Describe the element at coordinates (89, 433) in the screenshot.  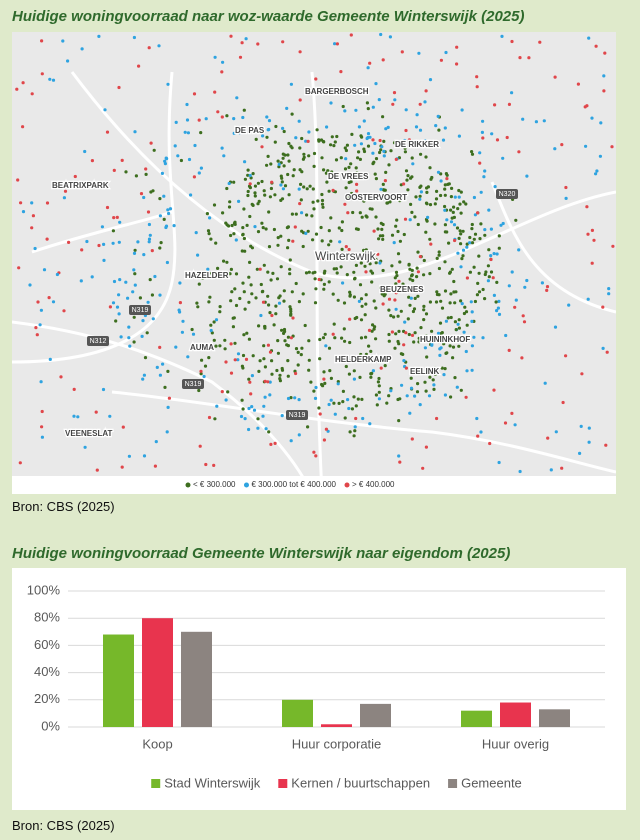
I see `place-label: VEENESLAT` at that location.